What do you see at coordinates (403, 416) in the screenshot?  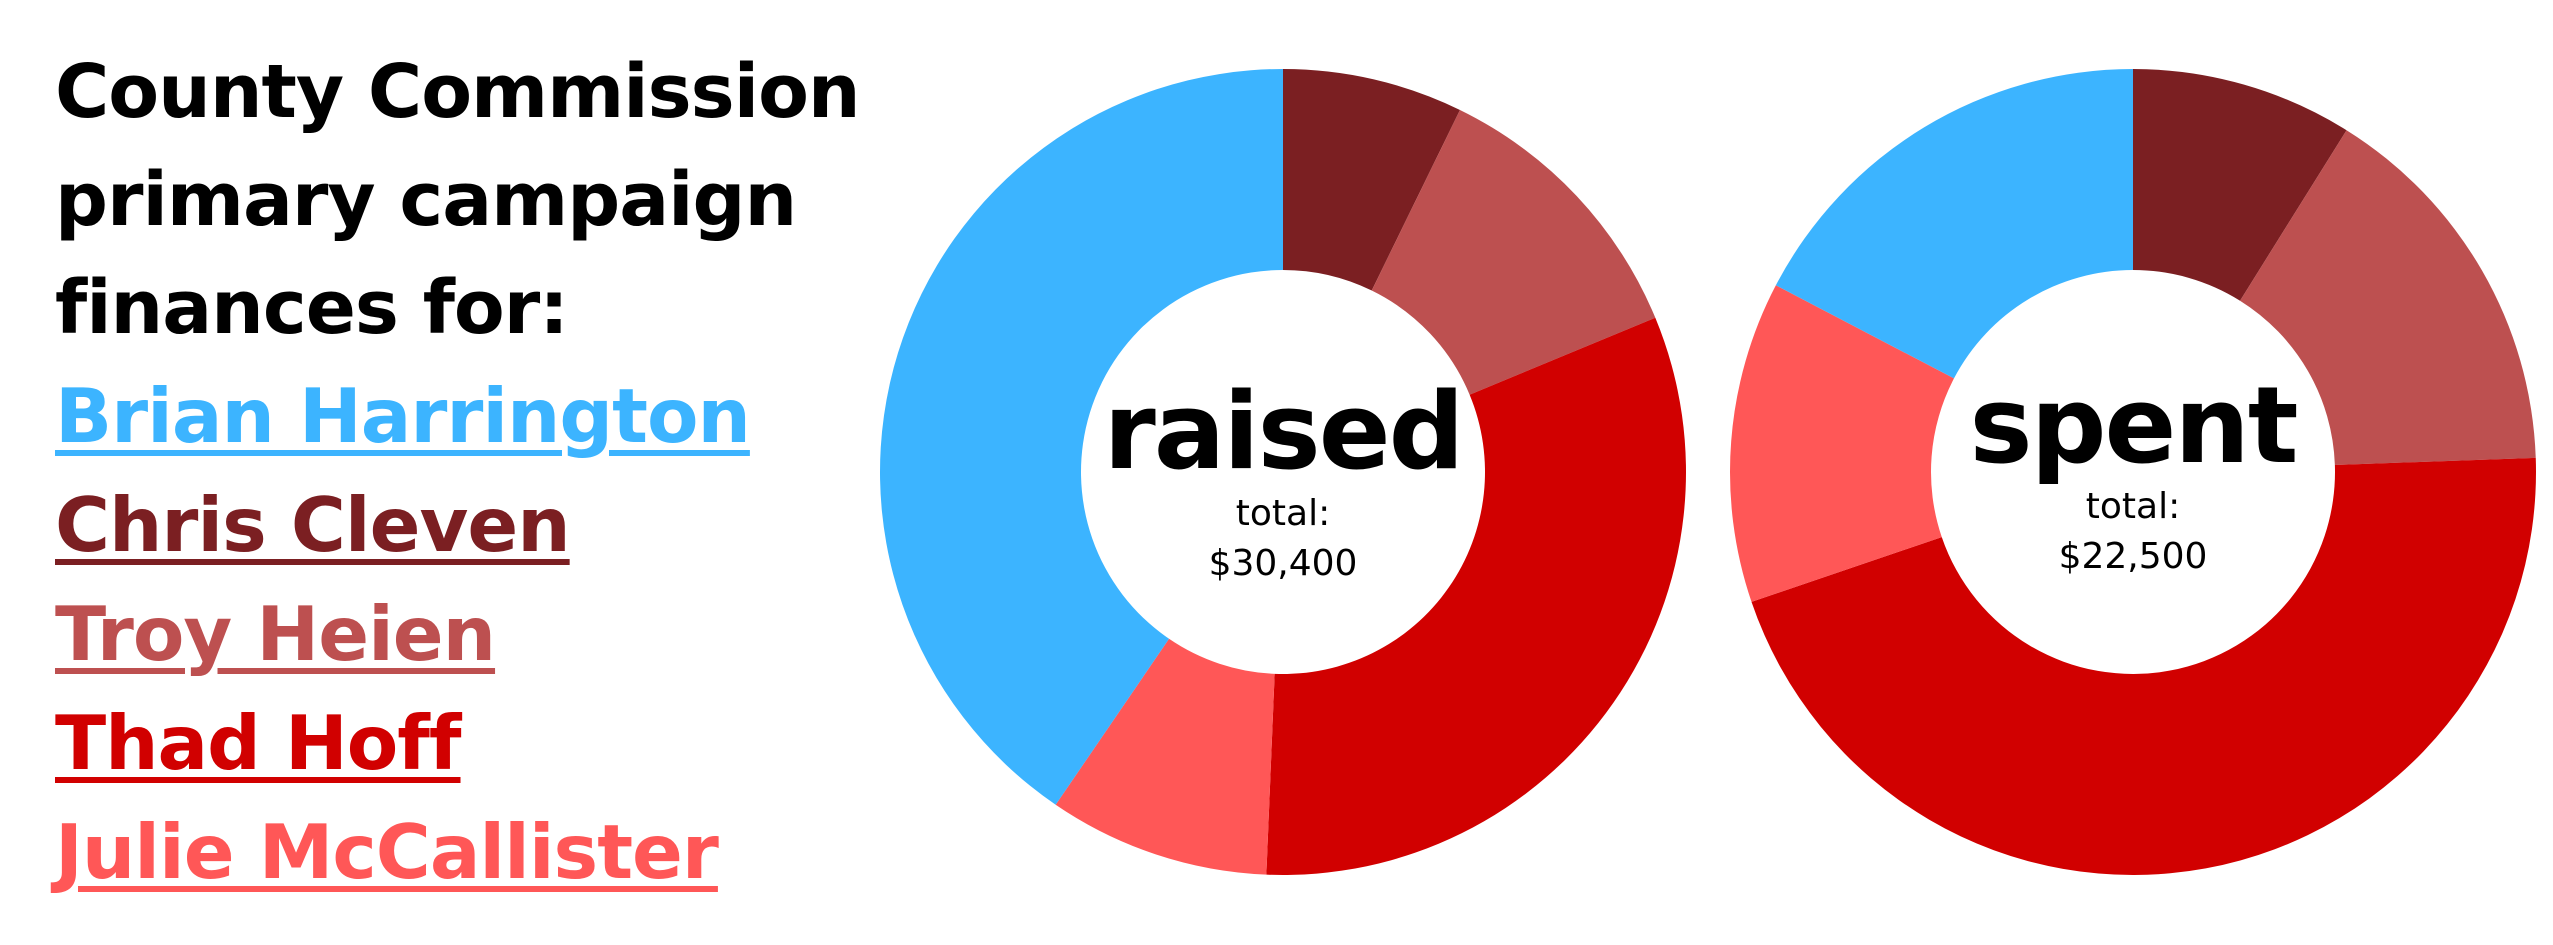 I see `legend-item-brian-harrington: Brian Harrington` at bounding box center [403, 416].